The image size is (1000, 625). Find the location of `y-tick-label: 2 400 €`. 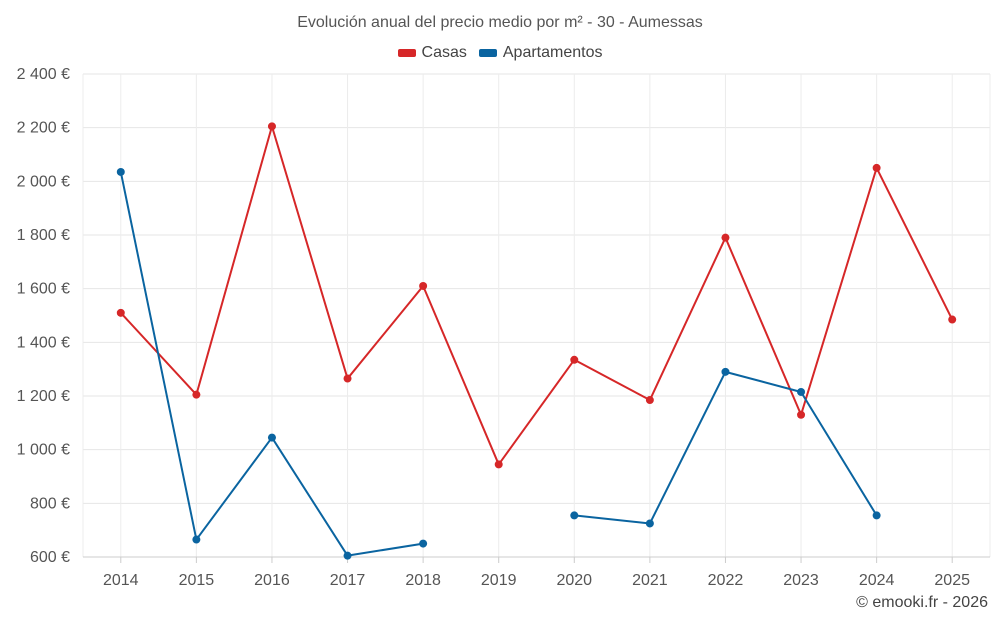

y-tick-label: 2 400 € is located at coordinates (43, 74).